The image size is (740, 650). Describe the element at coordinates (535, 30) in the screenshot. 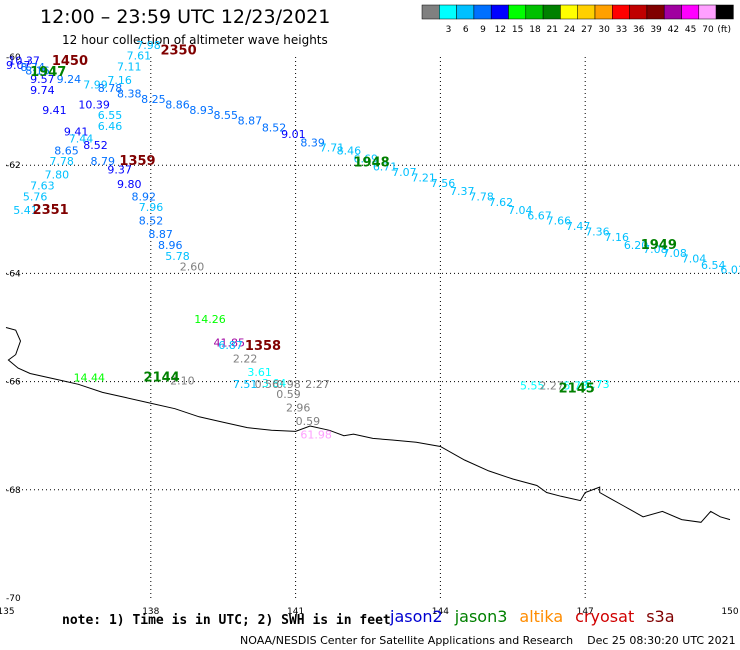

I see `colorbar-label: 18` at that location.